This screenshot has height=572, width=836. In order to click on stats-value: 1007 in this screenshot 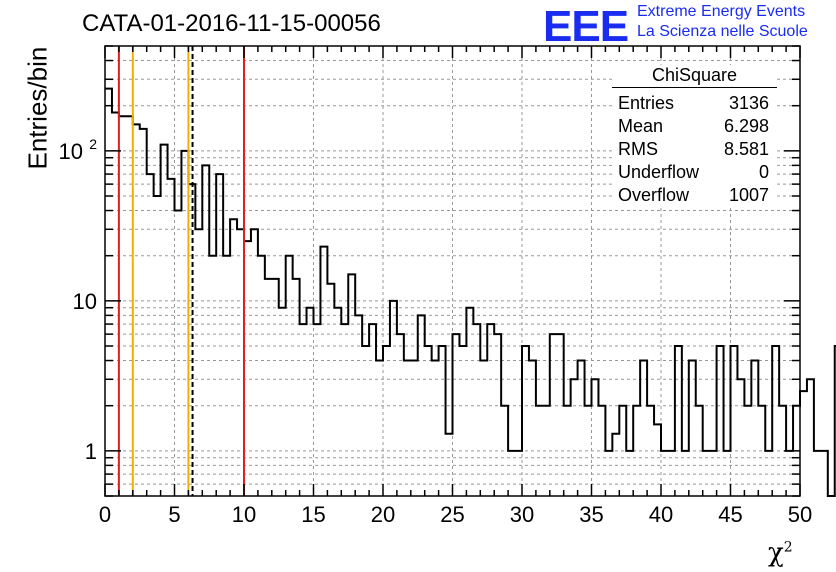, I will do `click(748, 195)`.